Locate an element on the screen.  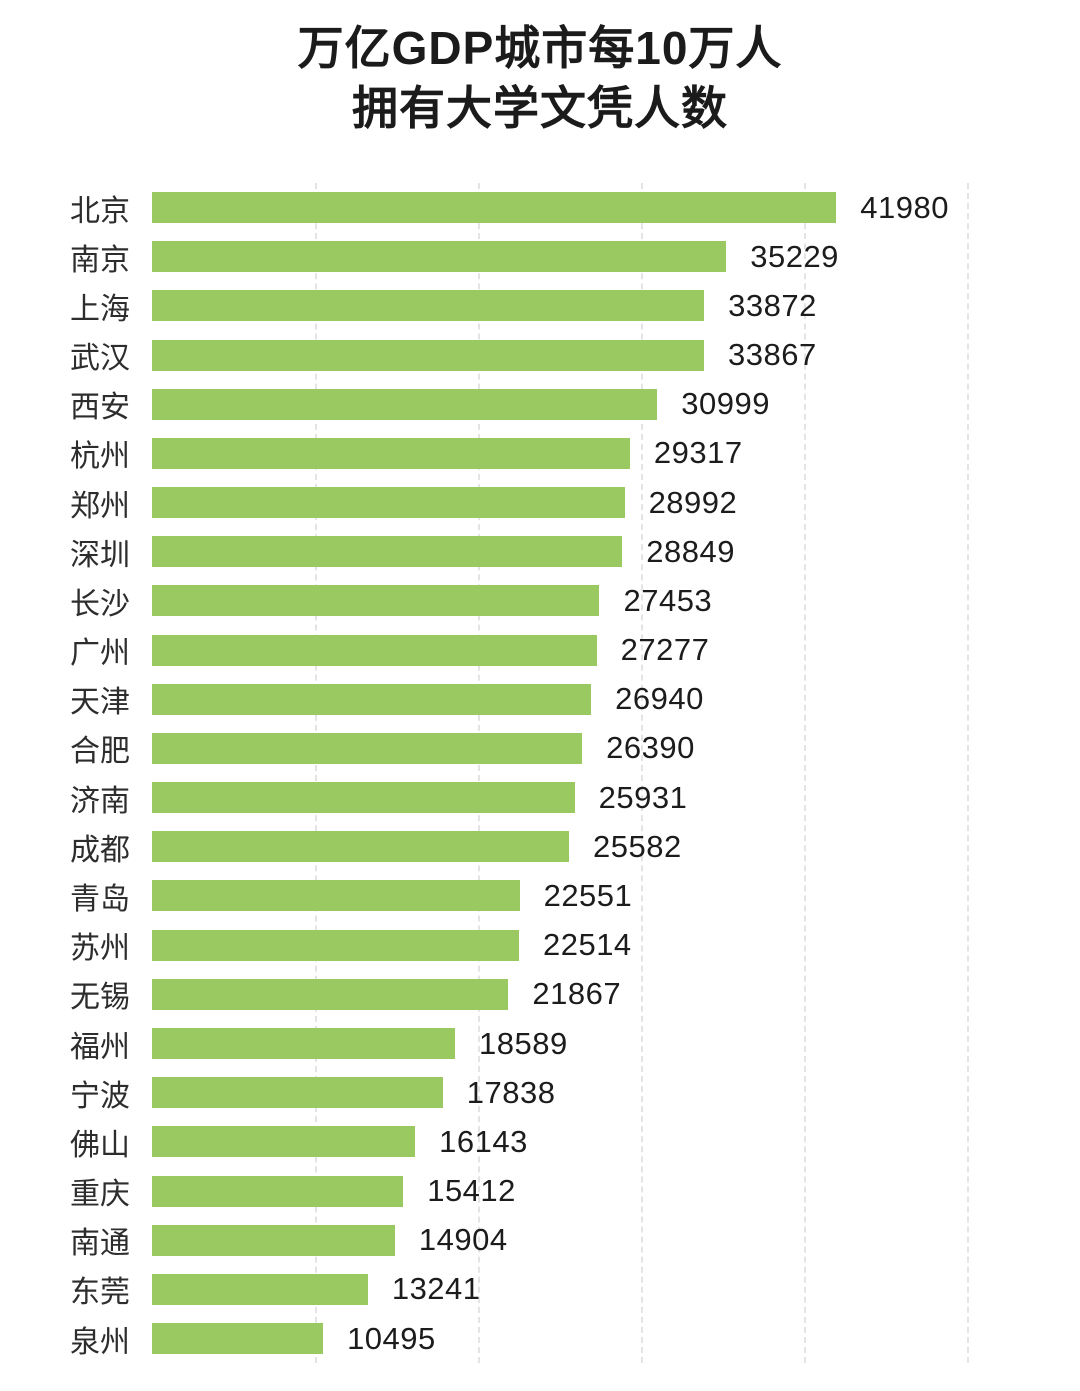
bar-area: 26390 is located at coordinates (616, 748).